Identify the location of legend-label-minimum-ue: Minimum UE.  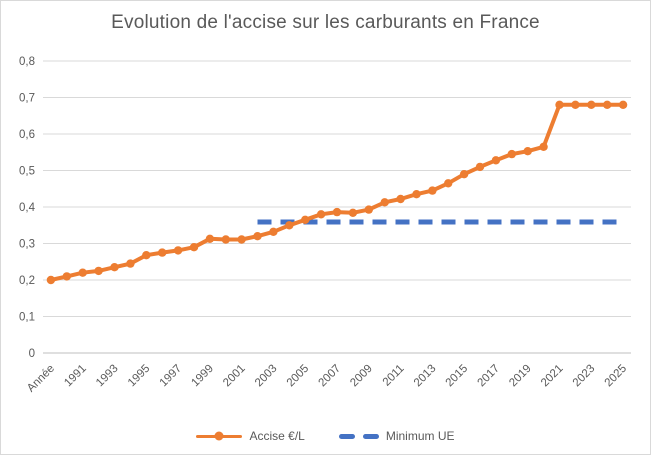
(420, 436).